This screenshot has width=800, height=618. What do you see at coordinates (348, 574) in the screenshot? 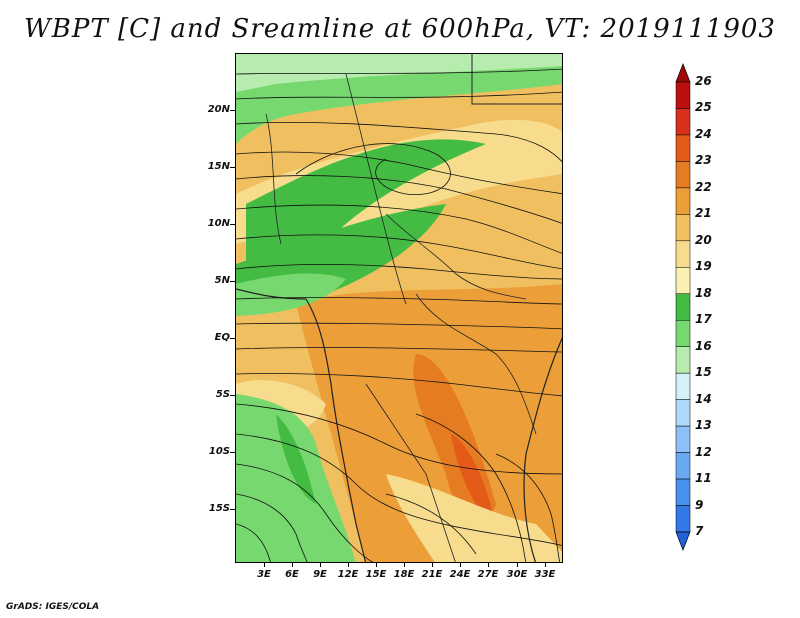
I see `lon-label-12e: 12E` at bounding box center [348, 574].